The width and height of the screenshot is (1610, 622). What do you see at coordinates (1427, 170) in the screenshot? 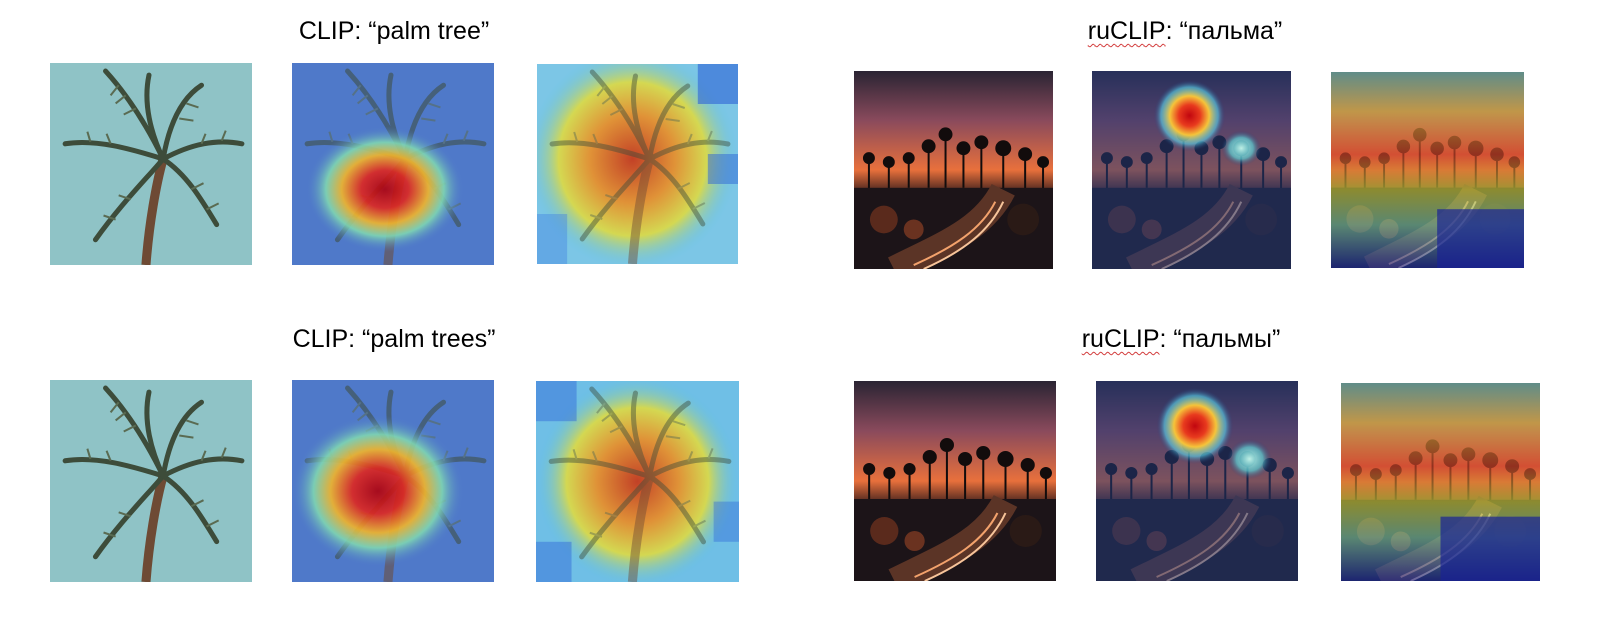
I see `sunset-attention-heatmap` at bounding box center [1427, 170].